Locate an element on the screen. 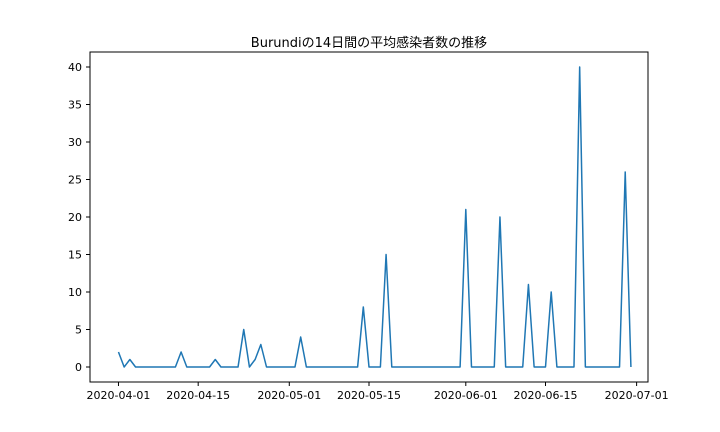 The image size is (720, 432). y-tick-label: 10 is located at coordinates (75, 292).